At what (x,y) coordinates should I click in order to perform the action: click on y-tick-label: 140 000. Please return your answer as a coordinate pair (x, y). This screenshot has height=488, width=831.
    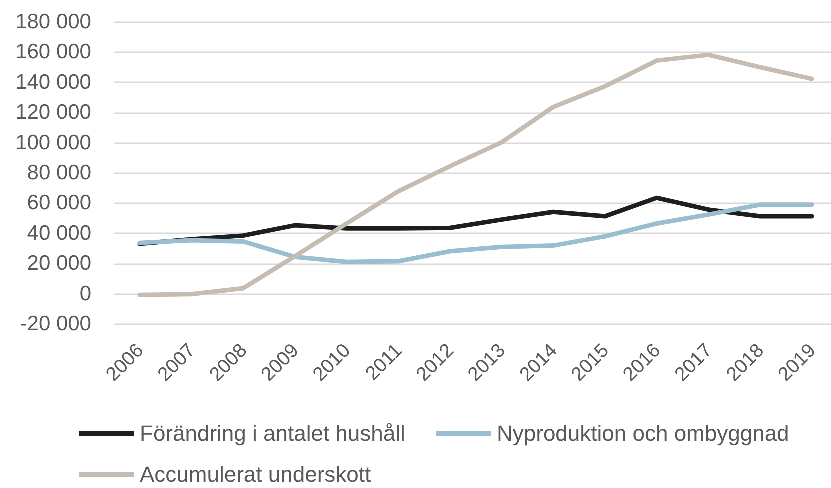
    Looking at the image, I should click on (54, 82).